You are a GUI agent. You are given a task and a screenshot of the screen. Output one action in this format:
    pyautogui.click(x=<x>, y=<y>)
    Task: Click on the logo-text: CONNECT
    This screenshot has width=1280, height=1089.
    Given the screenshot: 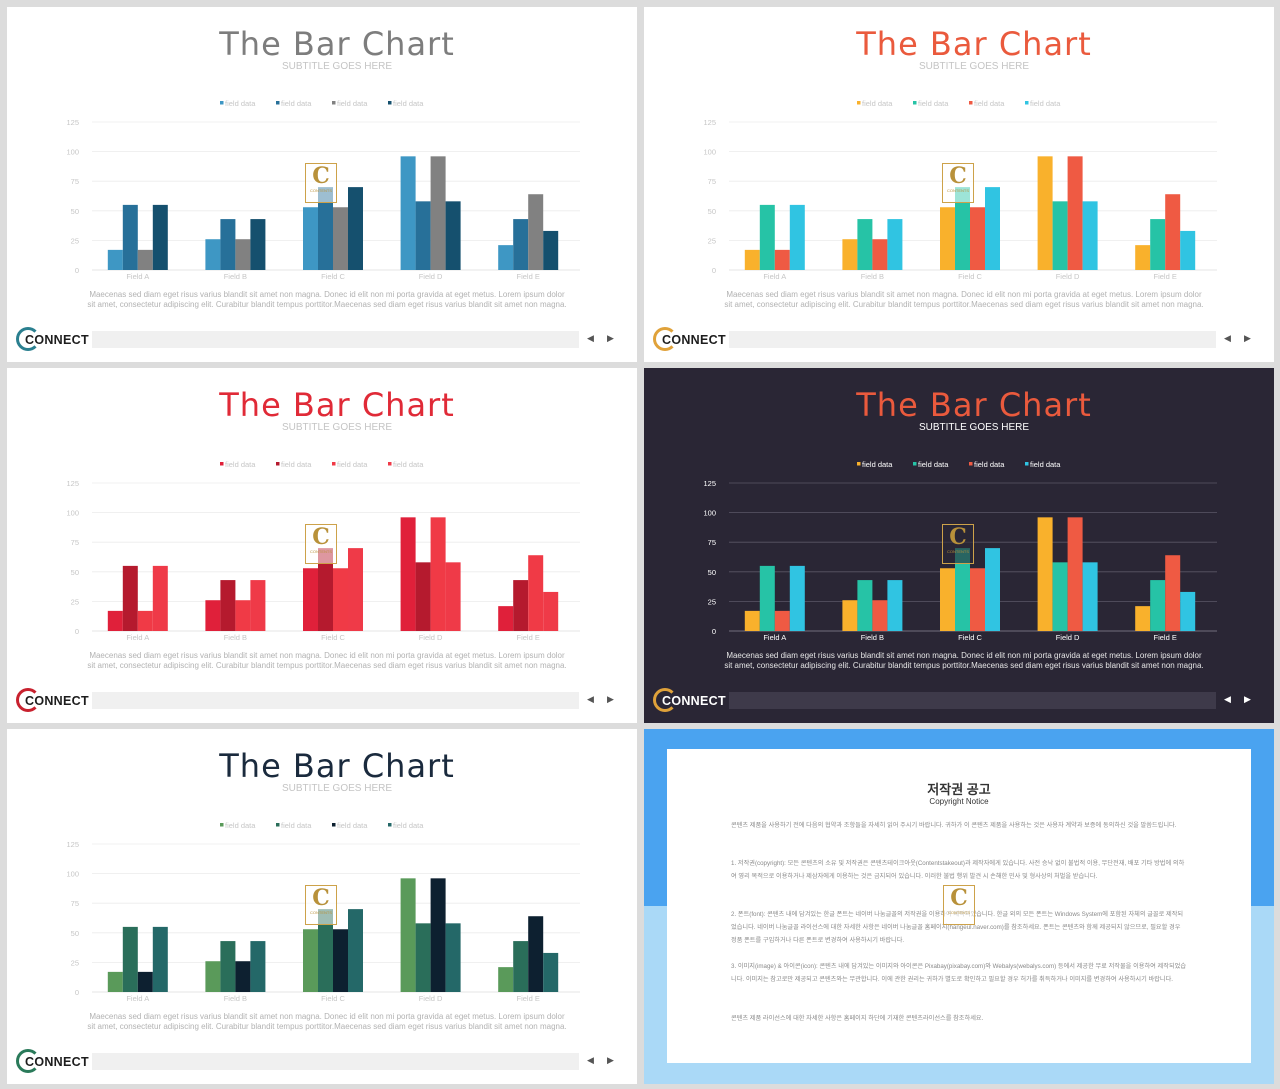 What is the action you would take?
    pyautogui.click(x=694, y=701)
    